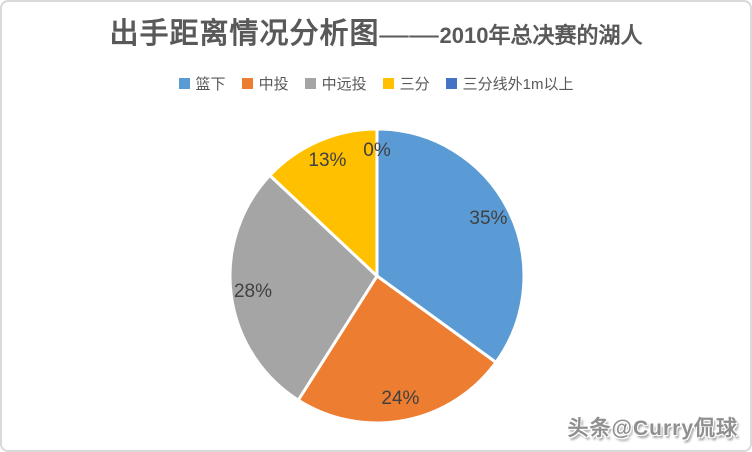 This screenshot has height=452, width=752. I want to click on legend-label: 三分, so click(414, 84).